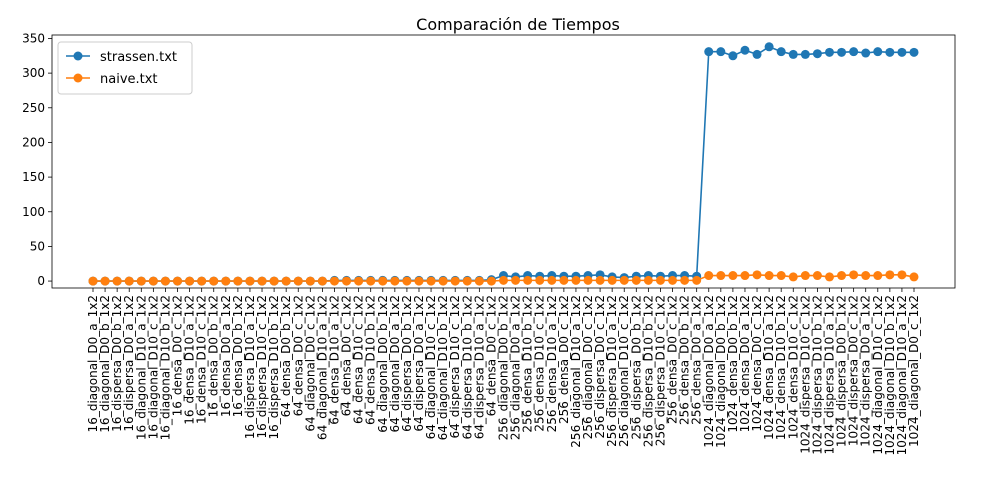 The height and width of the screenshot is (500, 1000). What do you see at coordinates (93, 363) in the screenshot?
I see `x-tick-label: 16_diagonal_D0_a_1x2` at bounding box center [93, 363].